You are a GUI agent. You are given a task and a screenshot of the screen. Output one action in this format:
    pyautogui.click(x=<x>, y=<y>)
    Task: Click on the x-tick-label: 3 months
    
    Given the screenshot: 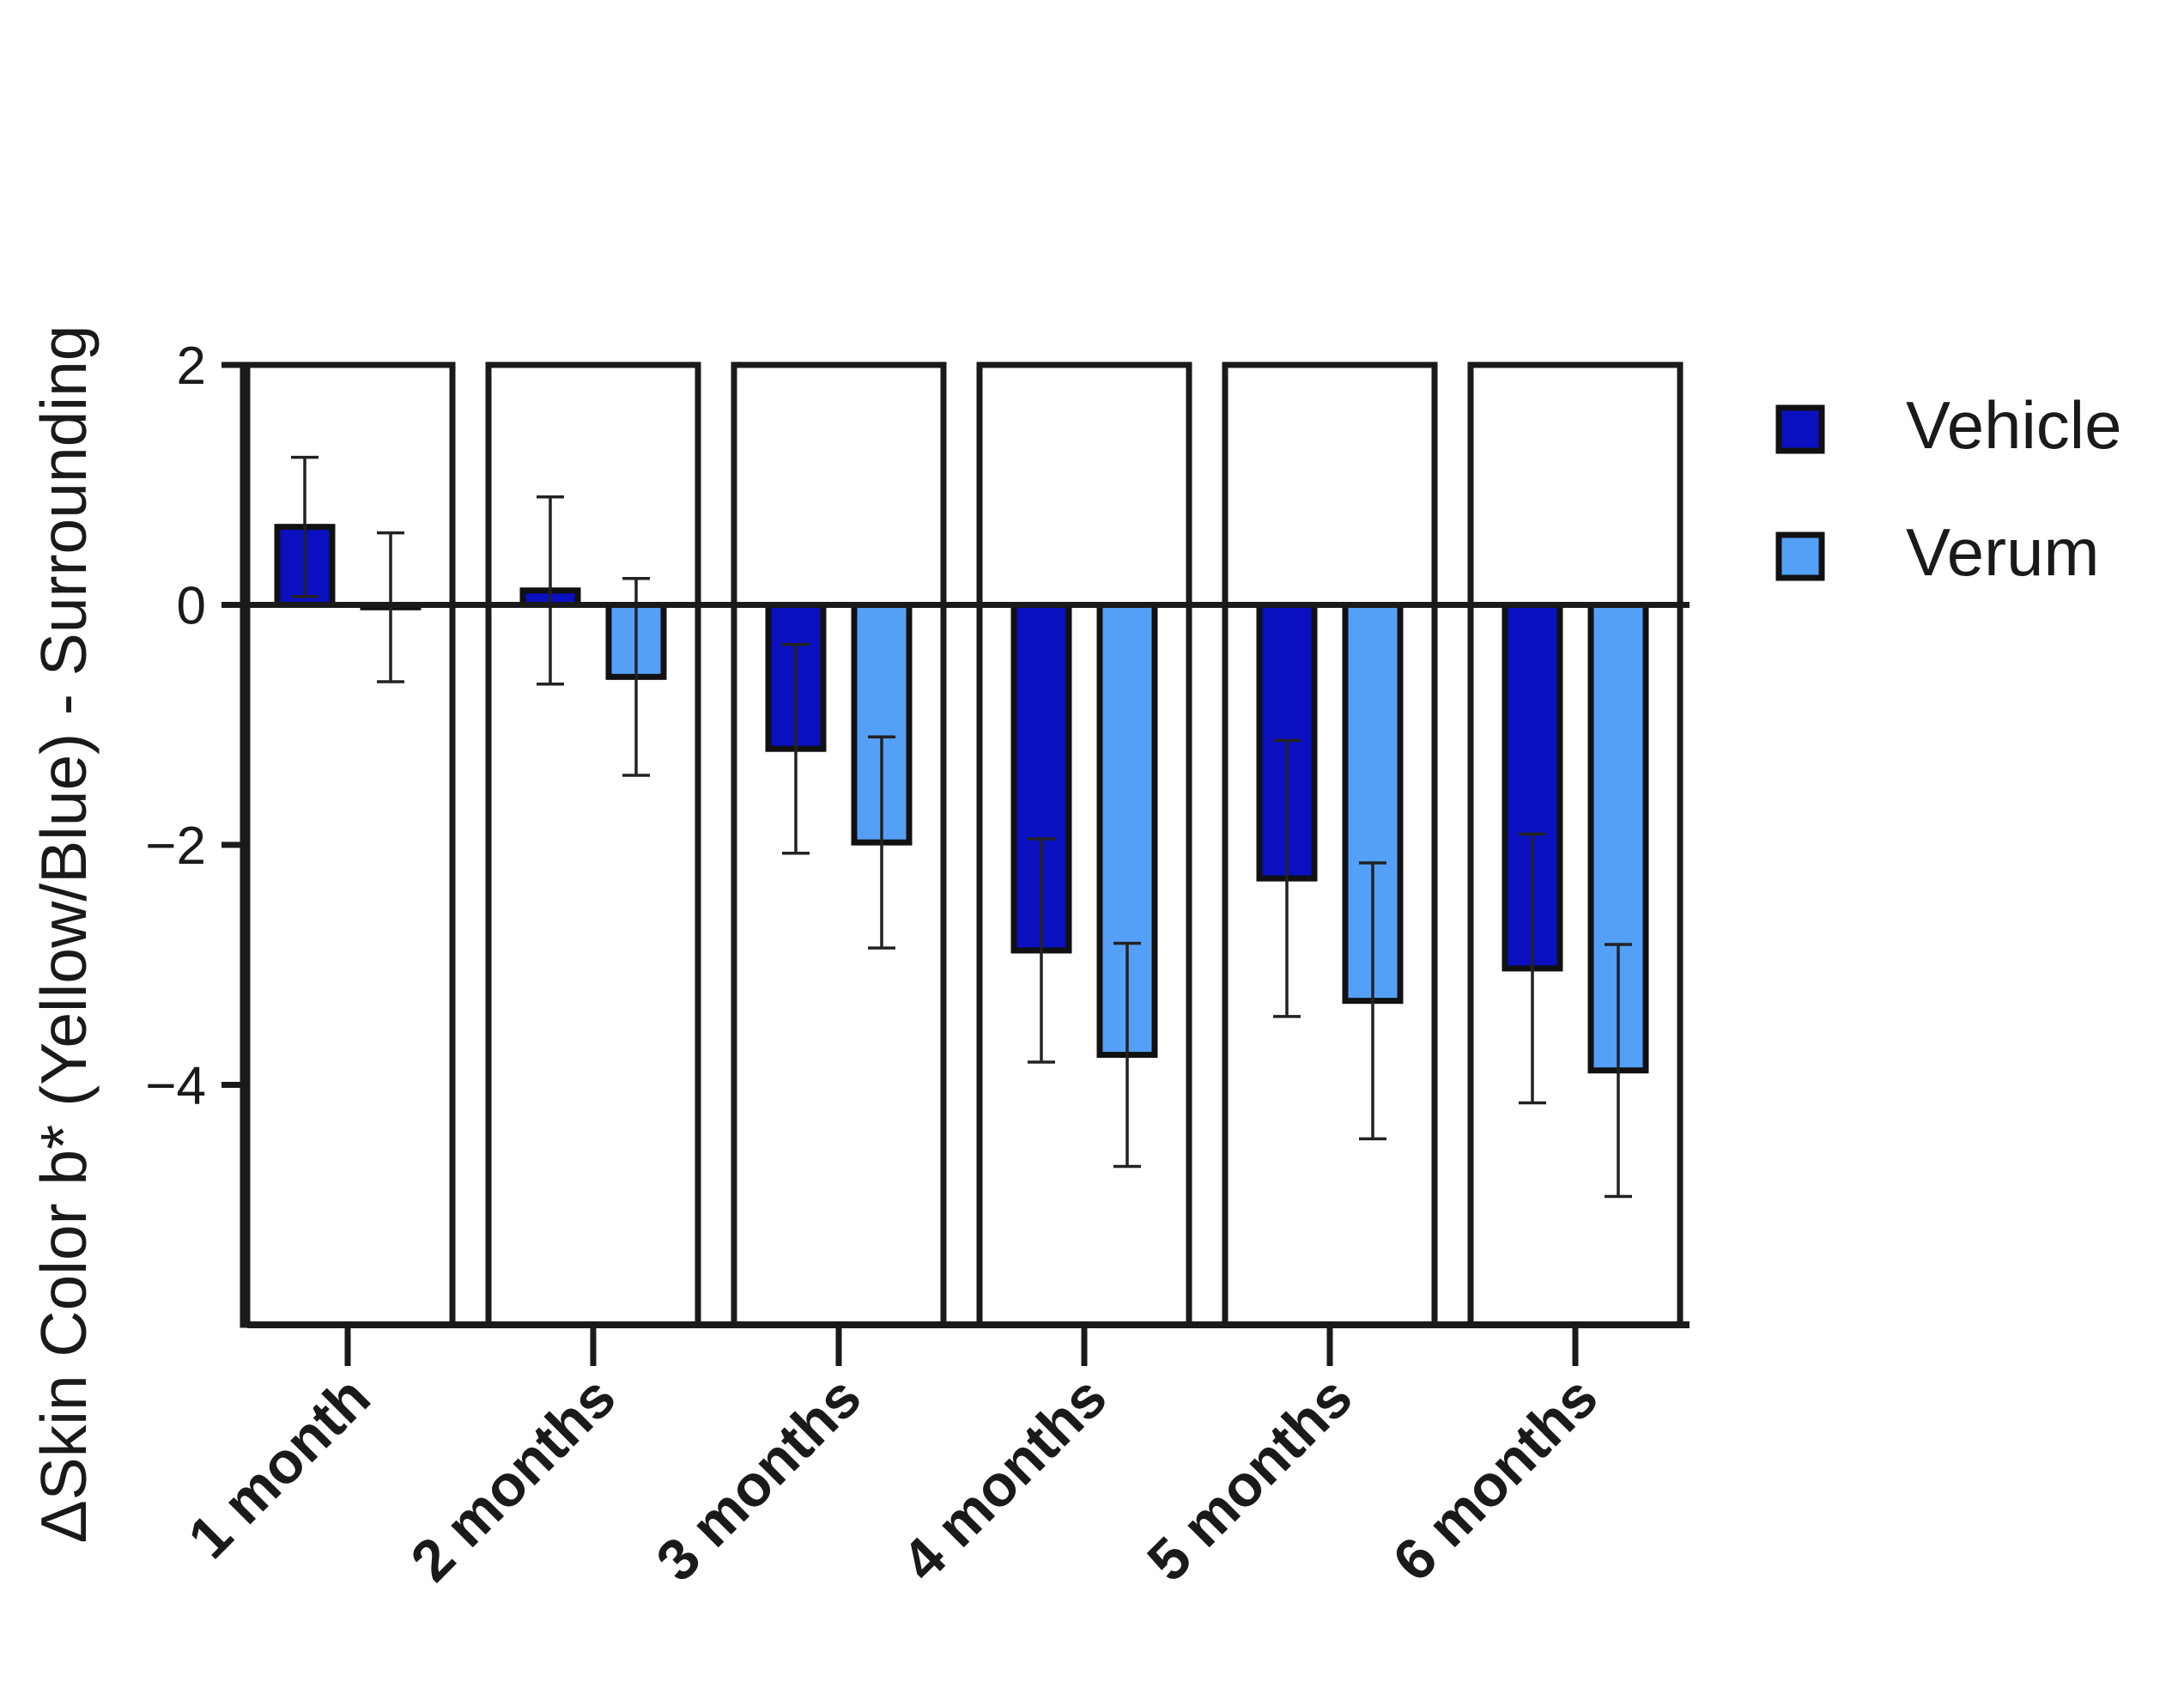 What is the action you would take?
    pyautogui.click(x=759, y=1479)
    